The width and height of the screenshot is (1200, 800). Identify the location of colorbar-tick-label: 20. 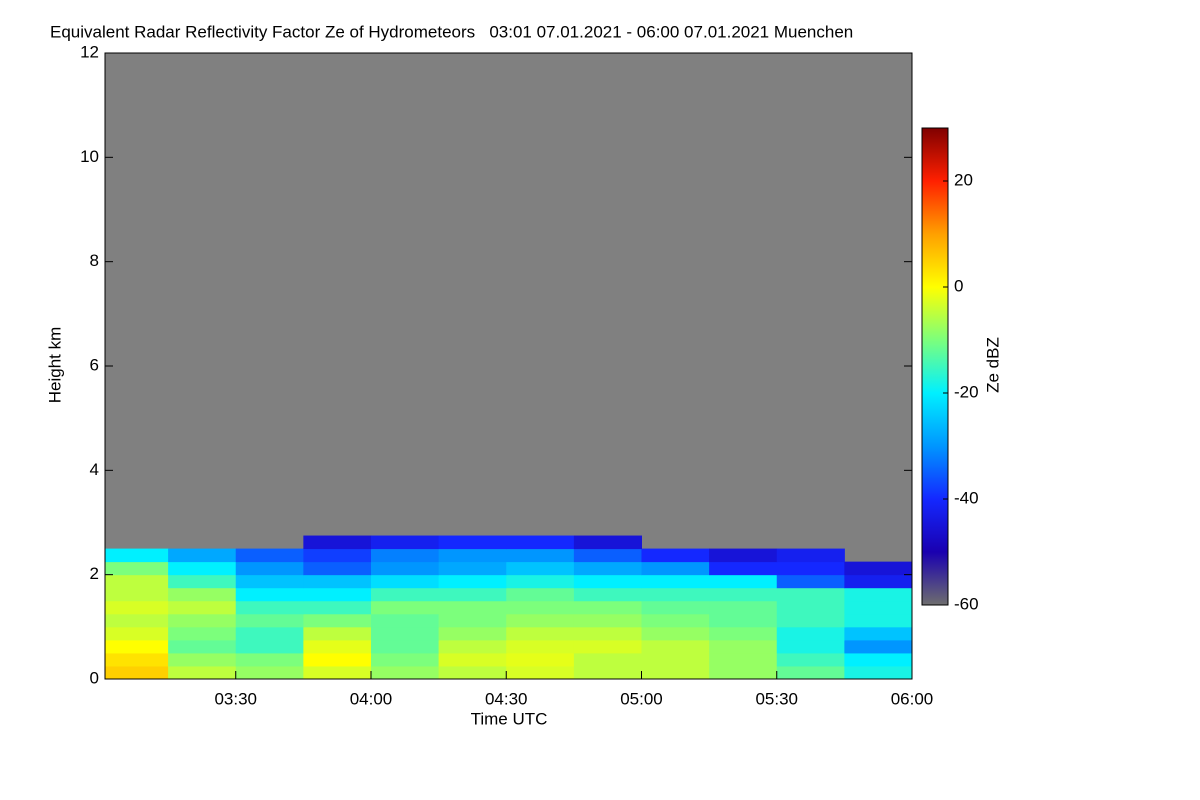
(963, 179).